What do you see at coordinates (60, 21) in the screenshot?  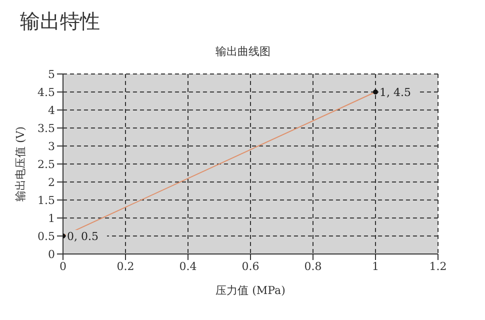 I see `chart-title: 输出特性` at bounding box center [60, 21].